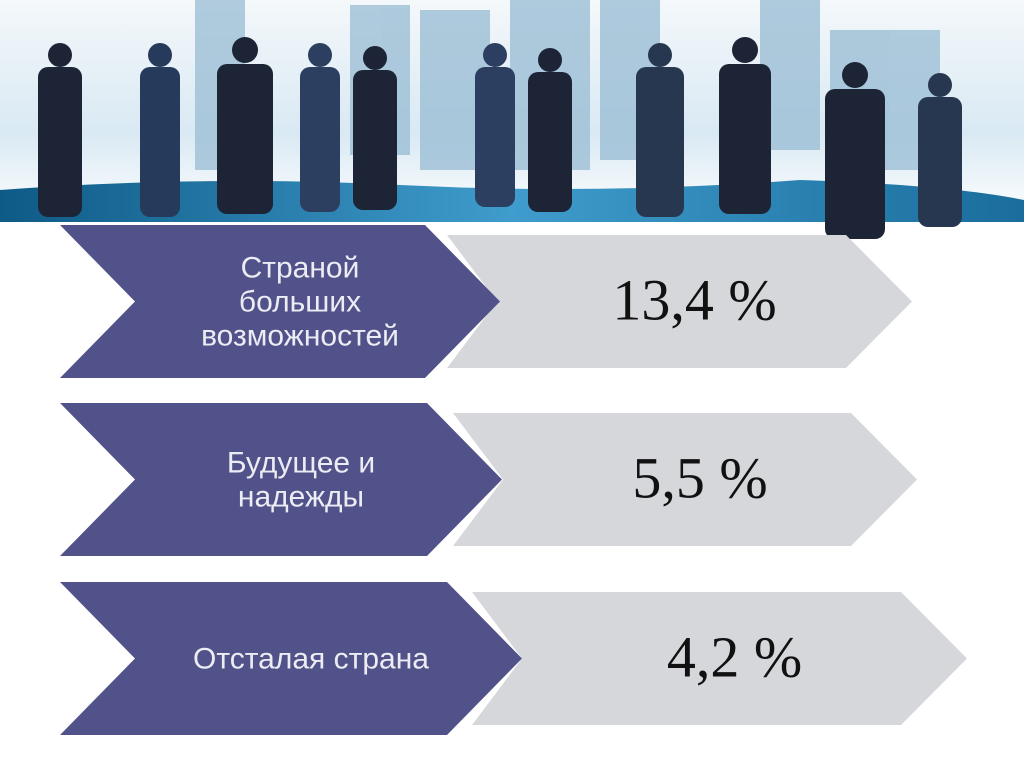 This screenshot has width=1024, height=767. What do you see at coordinates (699, 478) in the screenshot?
I see `row-value: 5,5 %` at bounding box center [699, 478].